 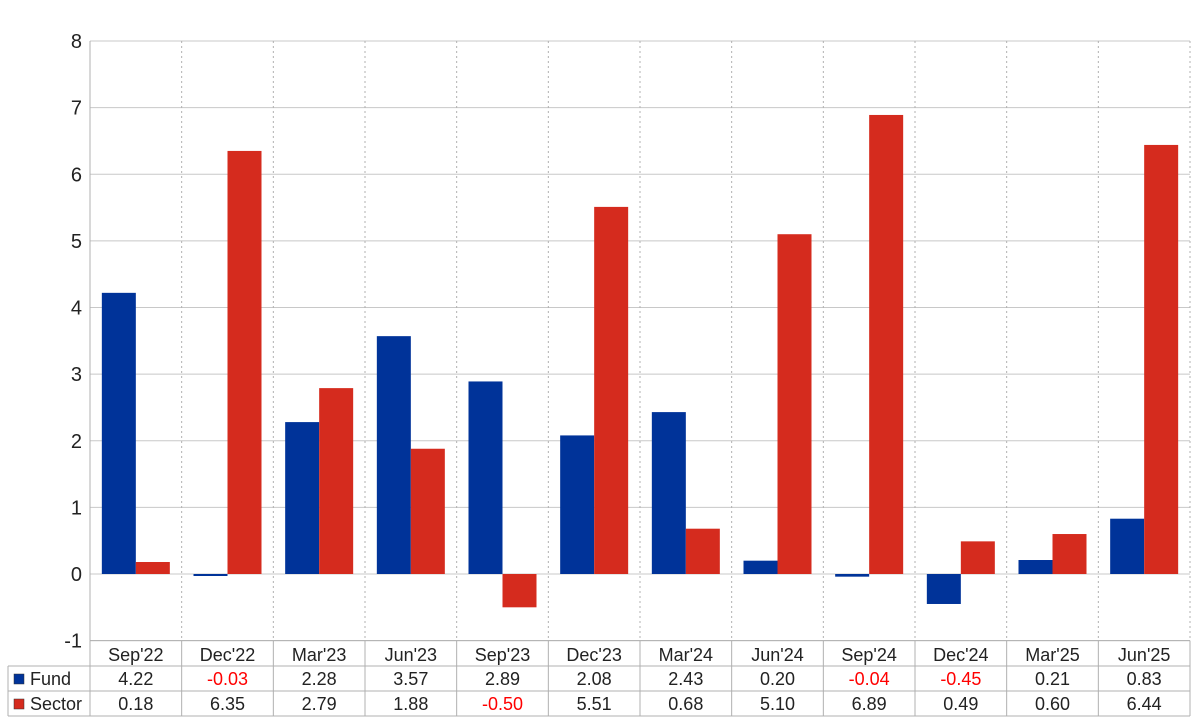 What do you see at coordinates (593, 655) in the screenshot?
I see `x-tick-label: Dec'23` at bounding box center [593, 655].